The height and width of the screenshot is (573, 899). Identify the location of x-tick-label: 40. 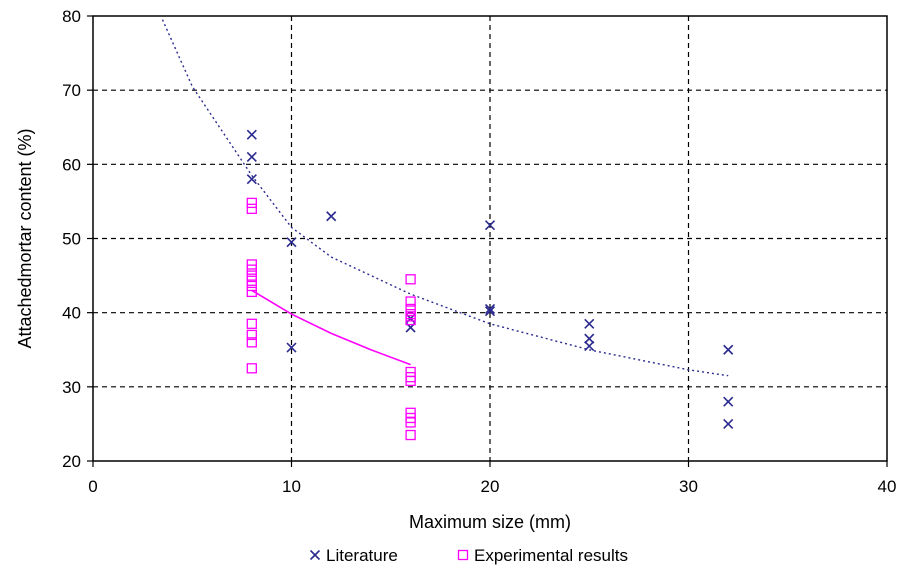
(887, 486).